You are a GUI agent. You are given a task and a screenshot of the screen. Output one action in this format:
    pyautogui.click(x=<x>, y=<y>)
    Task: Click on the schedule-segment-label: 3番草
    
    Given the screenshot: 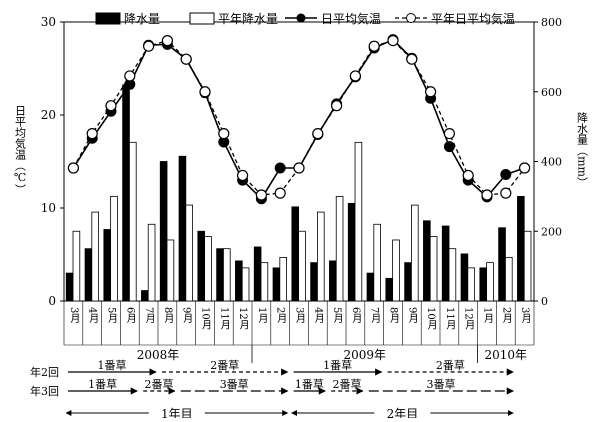 What is the action you would take?
    pyautogui.click(x=441, y=384)
    